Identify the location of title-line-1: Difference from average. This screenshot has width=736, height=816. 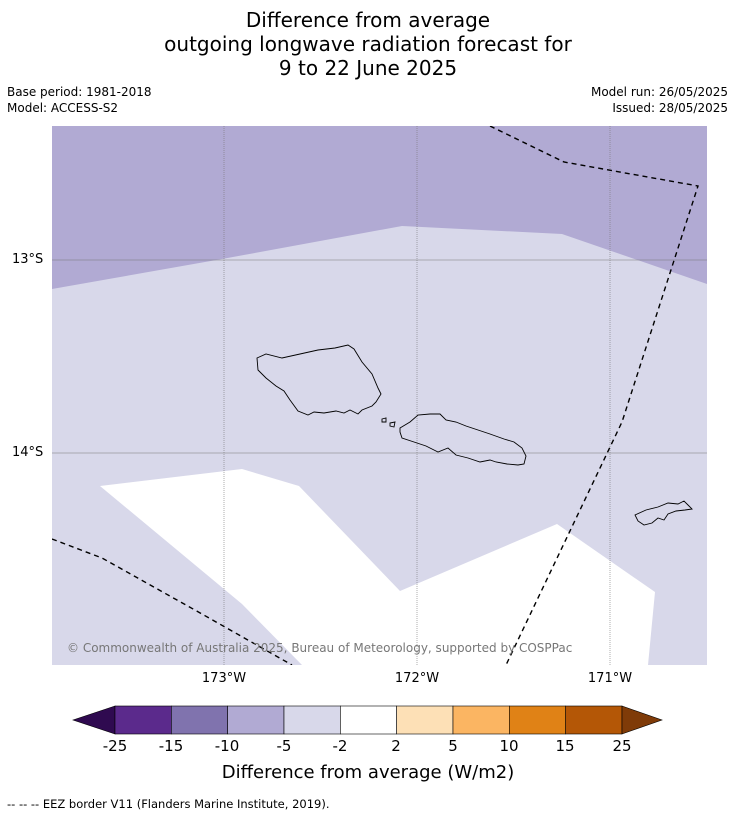
(368, 20).